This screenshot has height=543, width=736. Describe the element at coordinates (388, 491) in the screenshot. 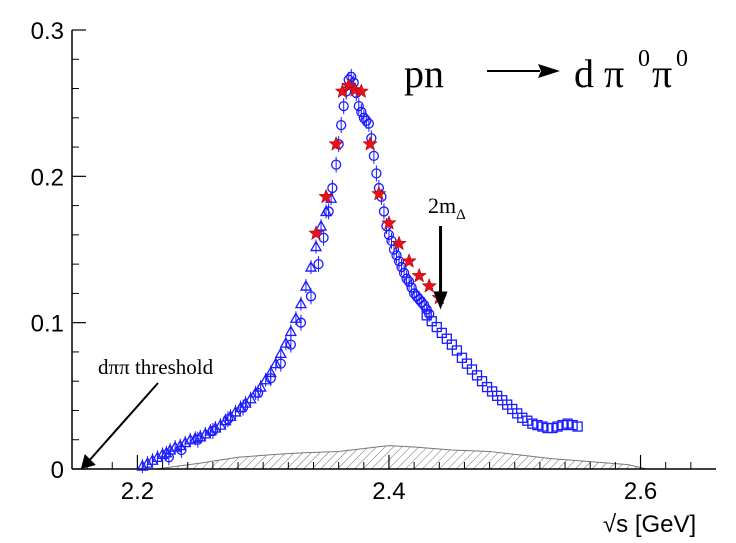

I see `x-tick-label: 2.4` at that location.